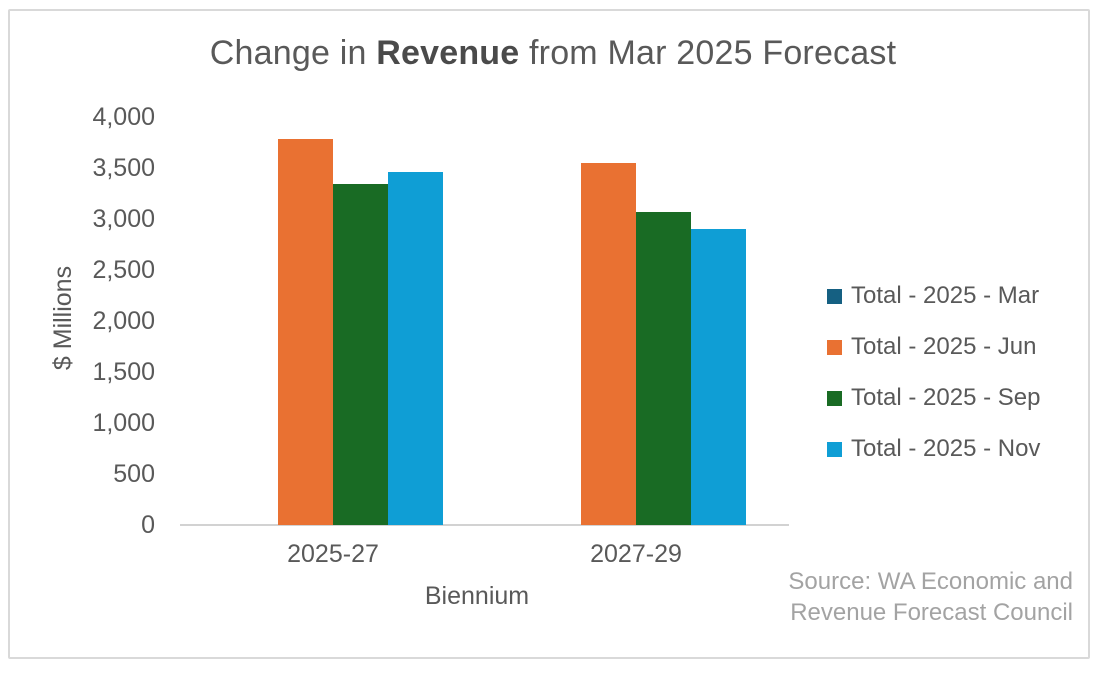  What do you see at coordinates (930, 581) in the screenshot?
I see `source-note-line1: Source: WA Economic and` at bounding box center [930, 581].